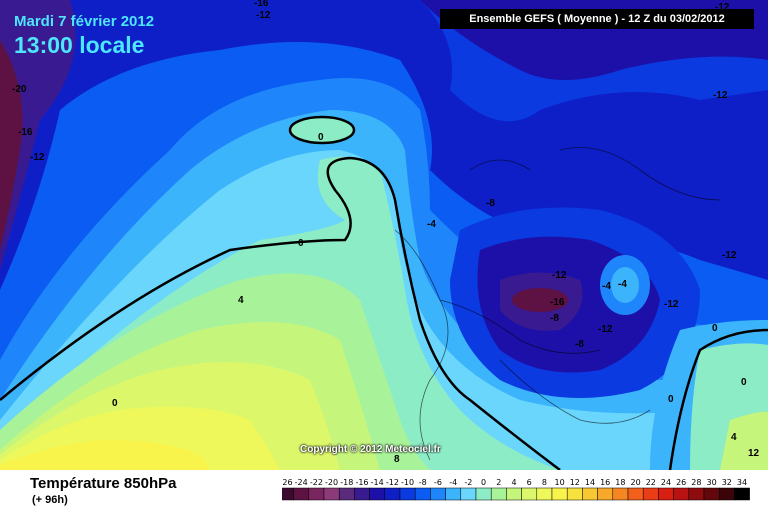 The height and width of the screenshot is (512, 768). What do you see at coordinates (84, 21) in the screenshot?
I see `forecast-date: Mardi 7 février 2012` at bounding box center [84, 21].